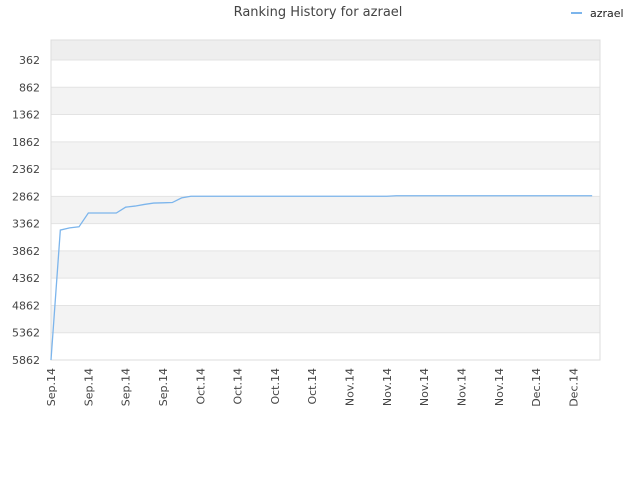 The width and height of the screenshot is (640, 480). What do you see at coordinates (26, 169) in the screenshot?
I see `y-tick-label: 2362` at bounding box center [26, 169].